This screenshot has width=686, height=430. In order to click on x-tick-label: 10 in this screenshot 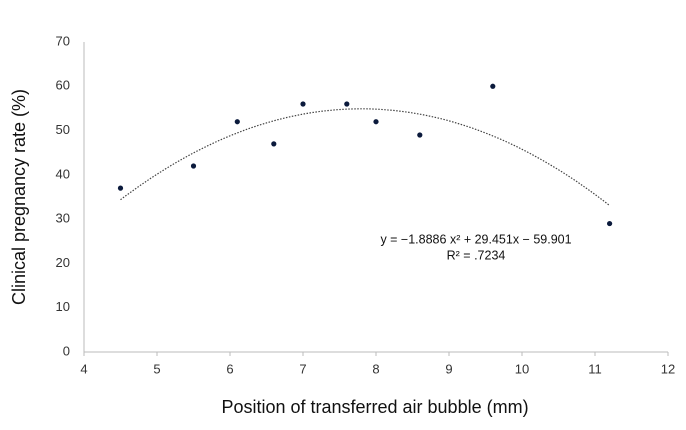, I will do `click(522, 368)`.